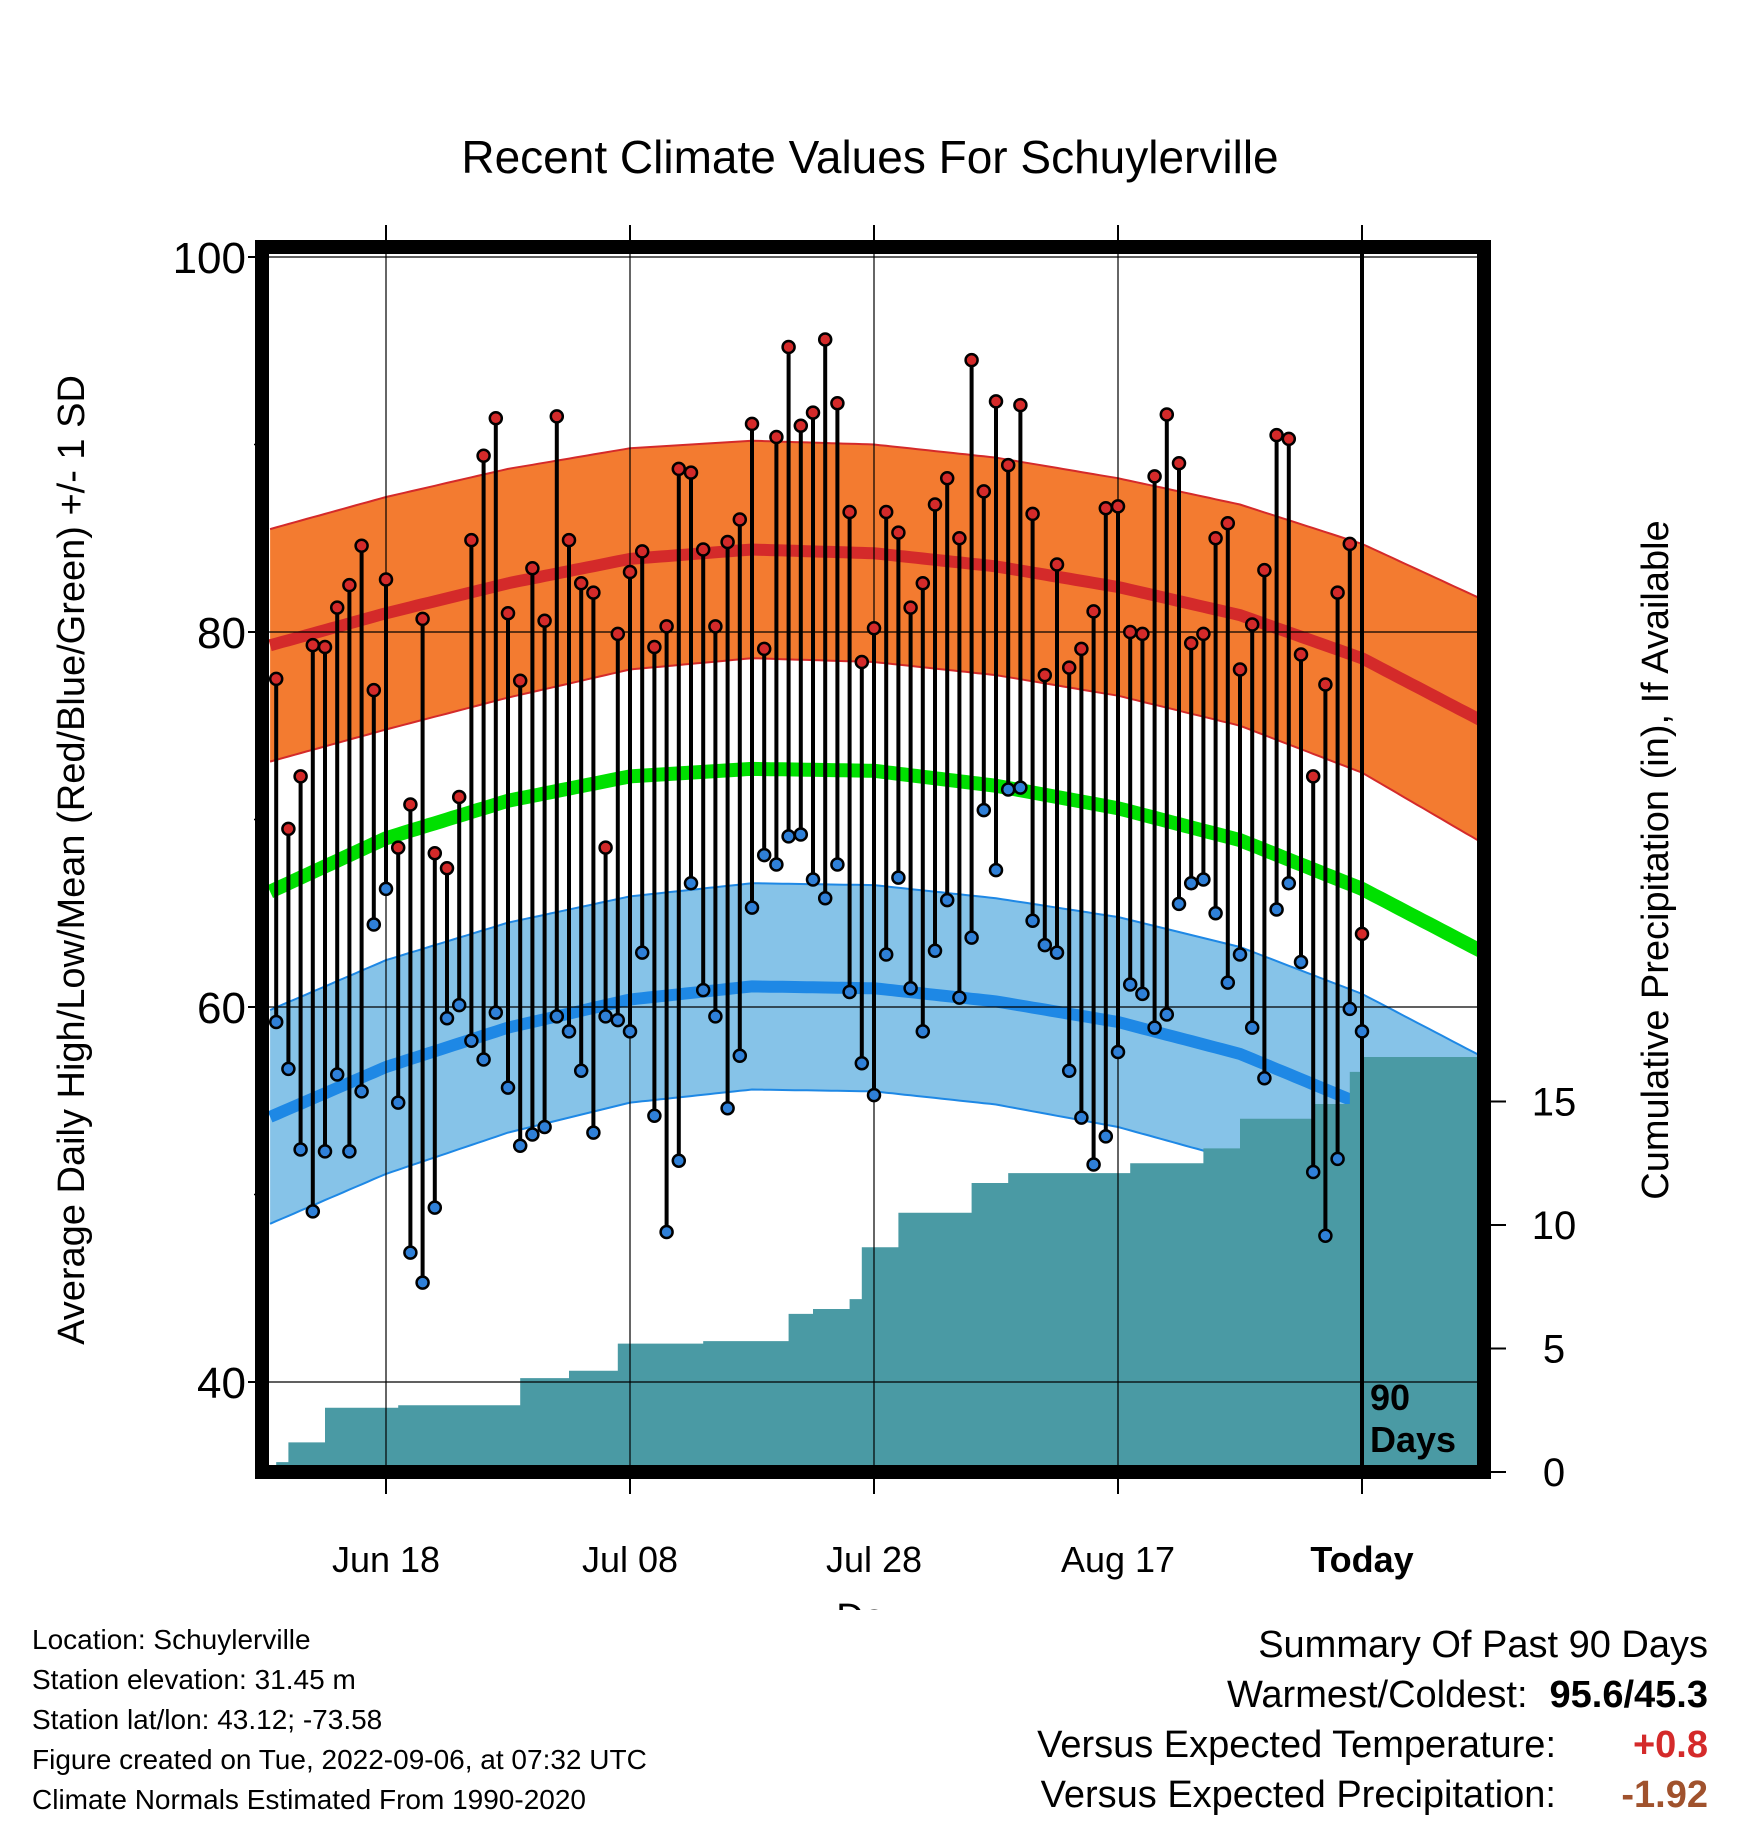 The width and height of the screenshot is (1748, 1828). What do you see at coordinates (1296, 1745) in the screenshot?
I see `temp-departure-label: Versus Expected Temperature:` at bounding box center [1296, 1745].